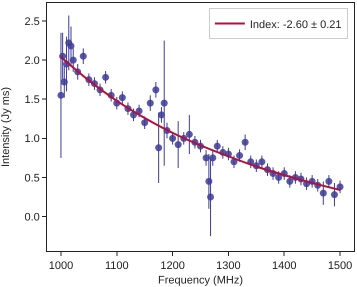 The width and height of the screenshot is (357, 287). What do you see at coordinates (172, 266) in the screenshot?
I see `x-tick-label: 1200` at bounding box center [172, 266].